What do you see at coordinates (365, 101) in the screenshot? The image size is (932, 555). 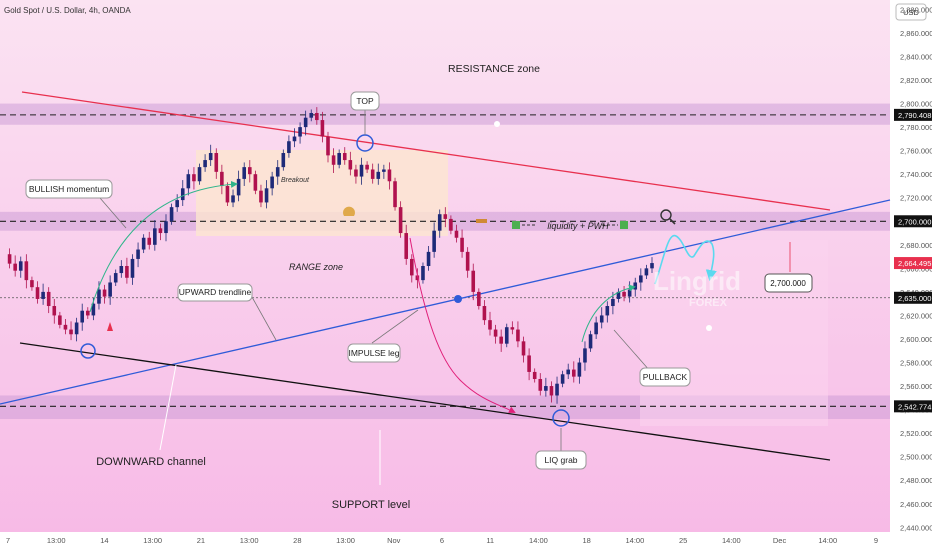 I see `top-label: TOP` at bounding box center [365, 101].